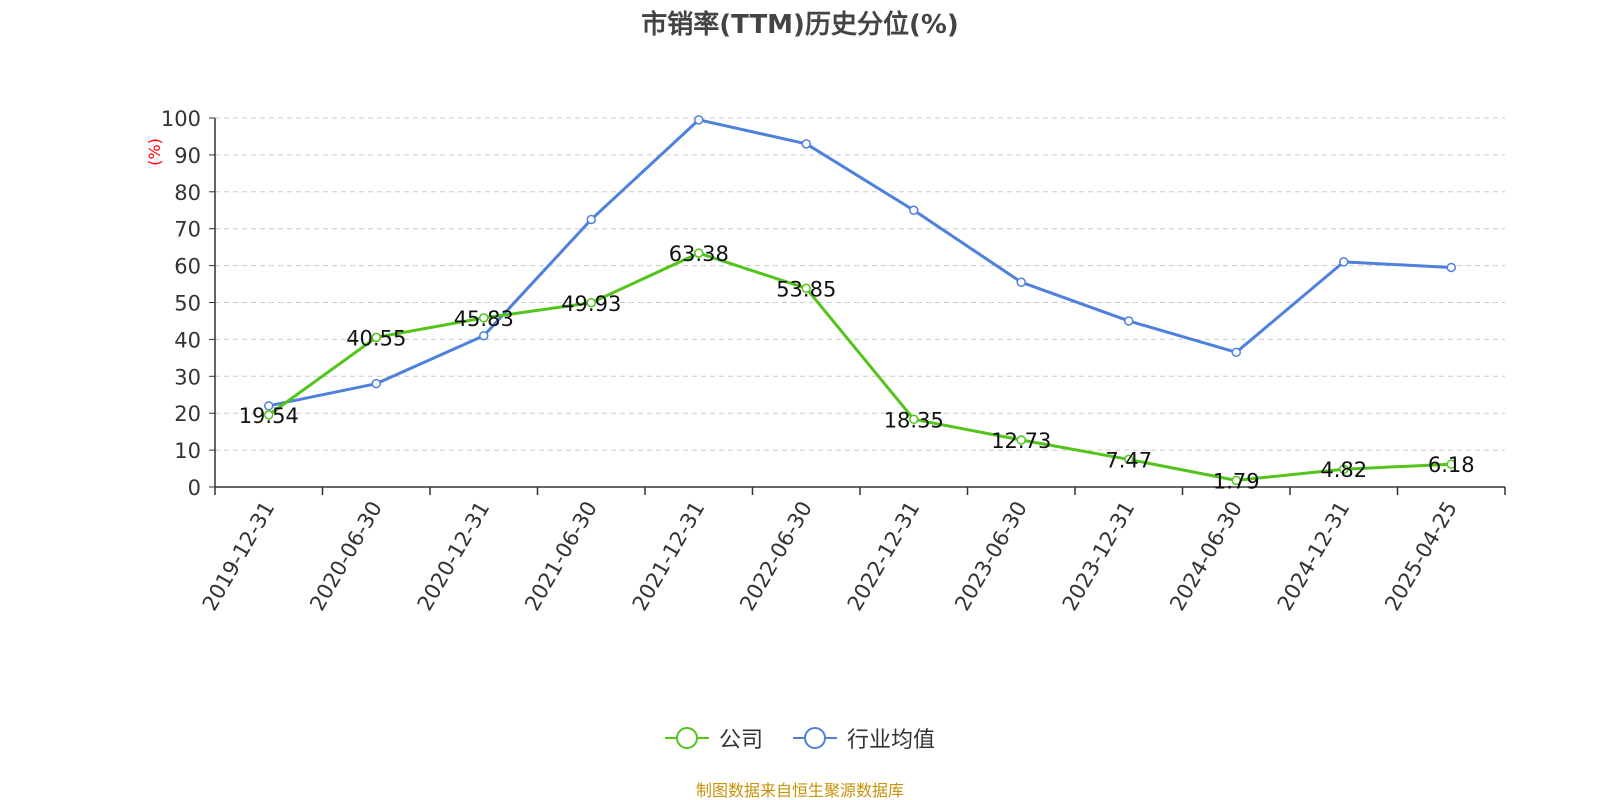 The height and width of the screenshot is (800, 1600). I want to click on legend-item-industry: 行业均值, so click(864, 738).